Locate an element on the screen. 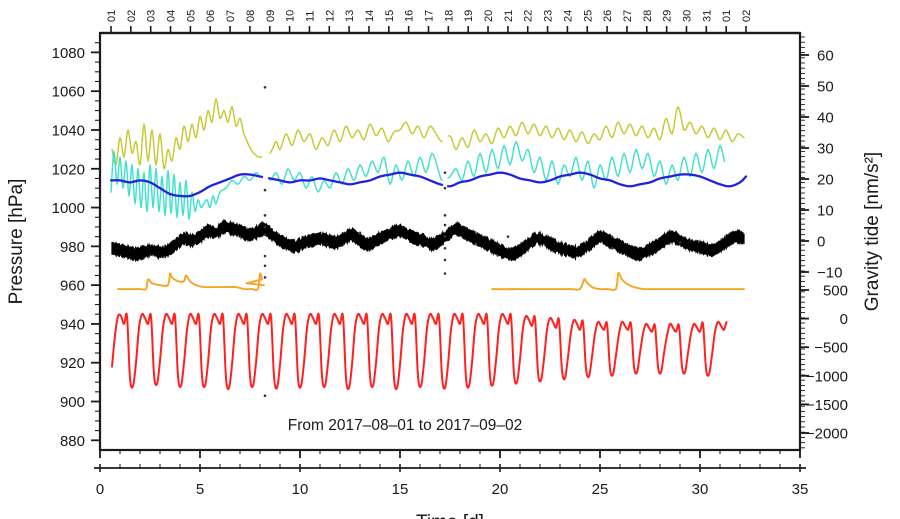  top-tick-label: 19 is located at coordinates (469, 16).